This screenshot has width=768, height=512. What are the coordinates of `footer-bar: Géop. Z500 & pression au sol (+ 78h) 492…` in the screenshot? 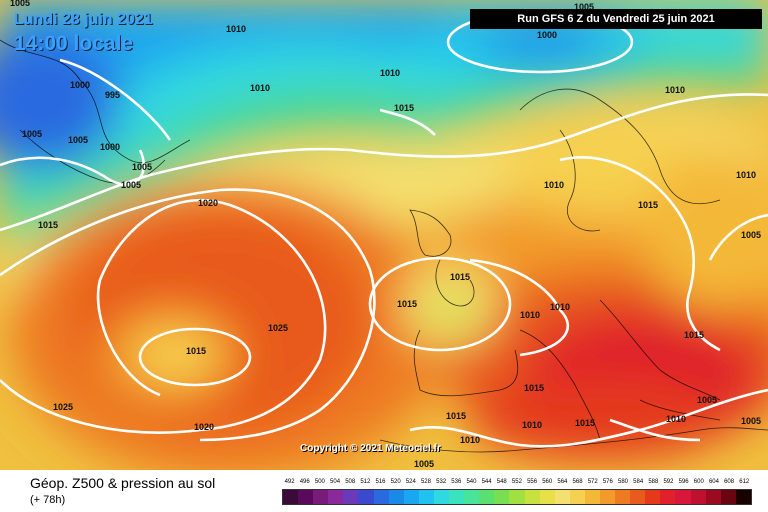 It's located at (384, 491).